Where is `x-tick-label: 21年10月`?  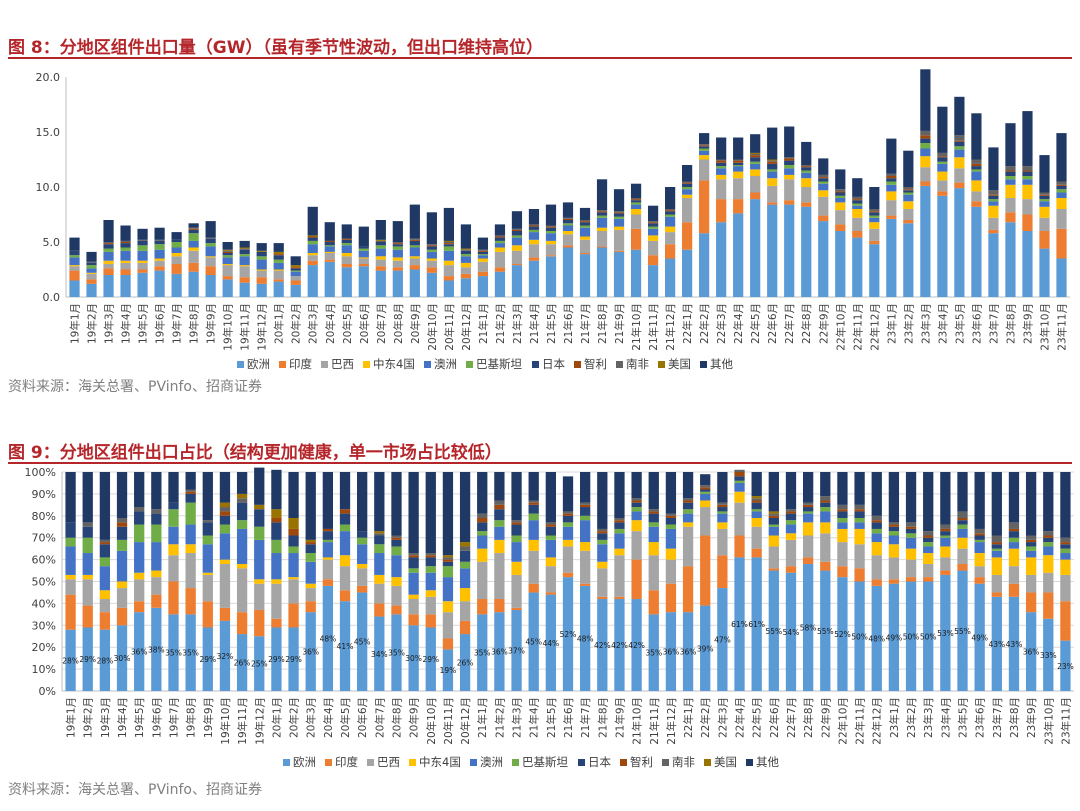 x-tick-label: 21年10月 is located at coordinates (637, 721).